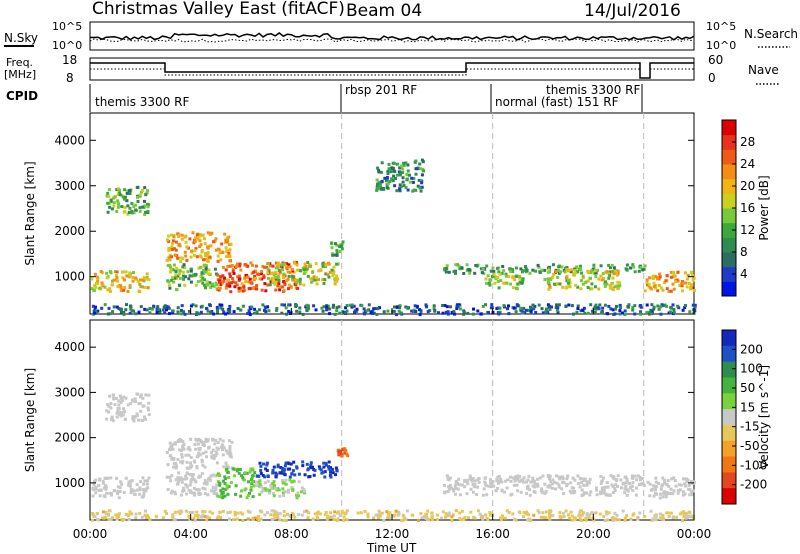  Describe the element at coordinates (21, 38) in the screenshot. I see `nsky-label: N.Sky` at that location.